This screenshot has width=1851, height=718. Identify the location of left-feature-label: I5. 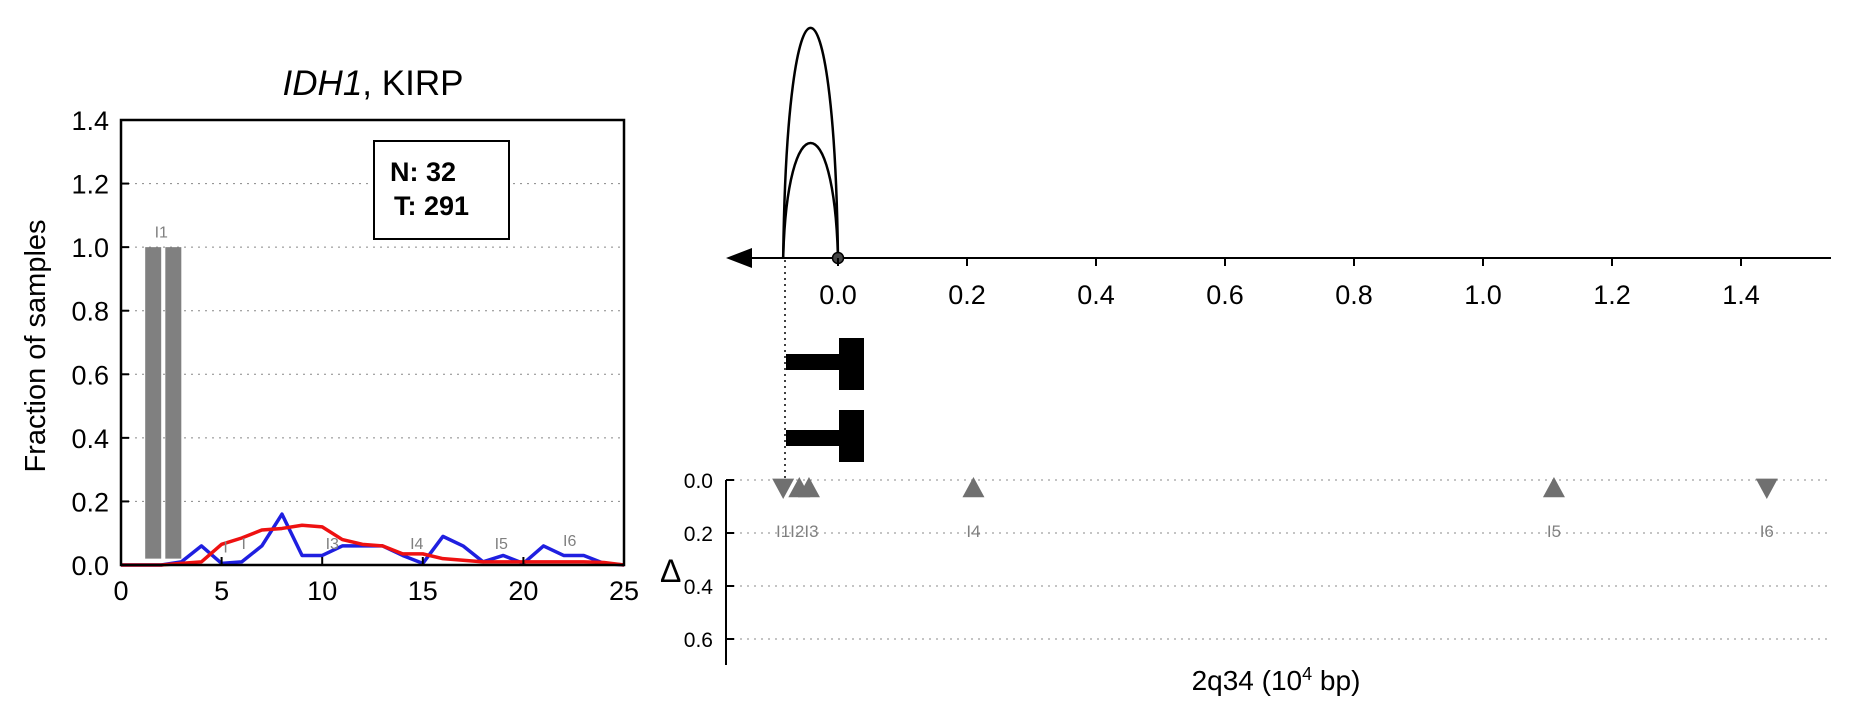
(501, 544).